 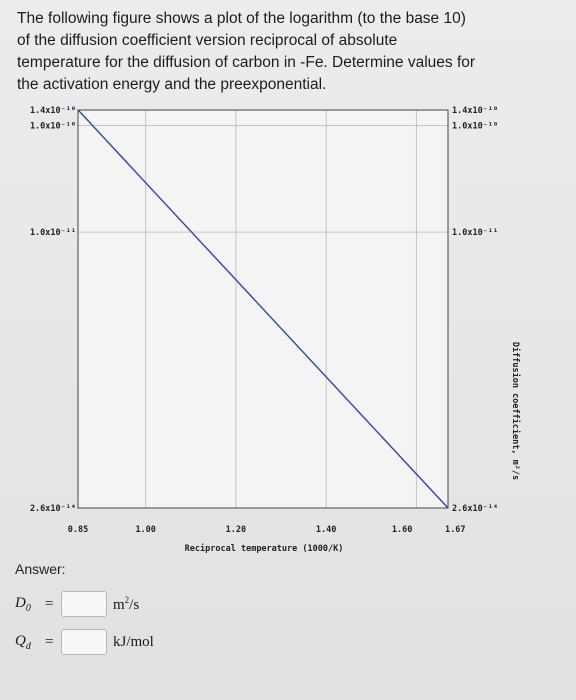 I want to click on y-tick-label-left: 1.0x10⁻¹¹, so click(x=53, y=233).